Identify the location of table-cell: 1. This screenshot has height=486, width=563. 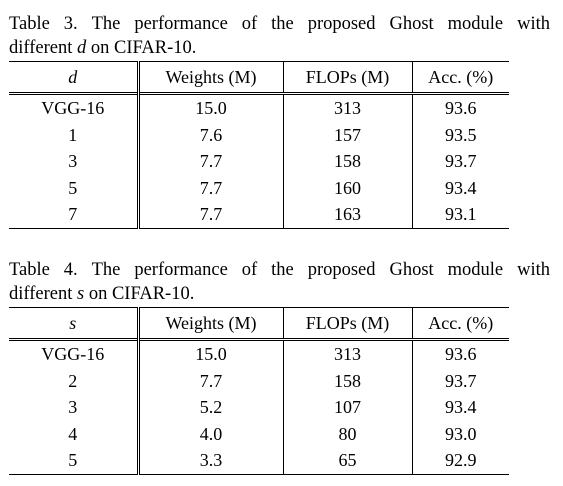
(74, 135).